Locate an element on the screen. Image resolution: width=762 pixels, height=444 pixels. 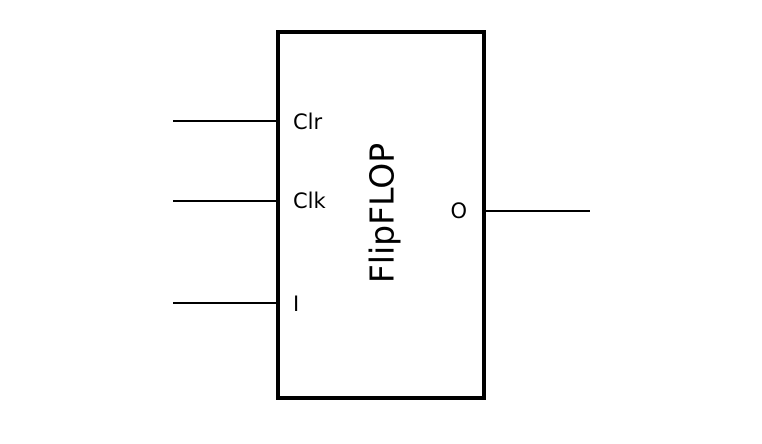
input-label-clk: Clk is located at coordinates (309, 201).